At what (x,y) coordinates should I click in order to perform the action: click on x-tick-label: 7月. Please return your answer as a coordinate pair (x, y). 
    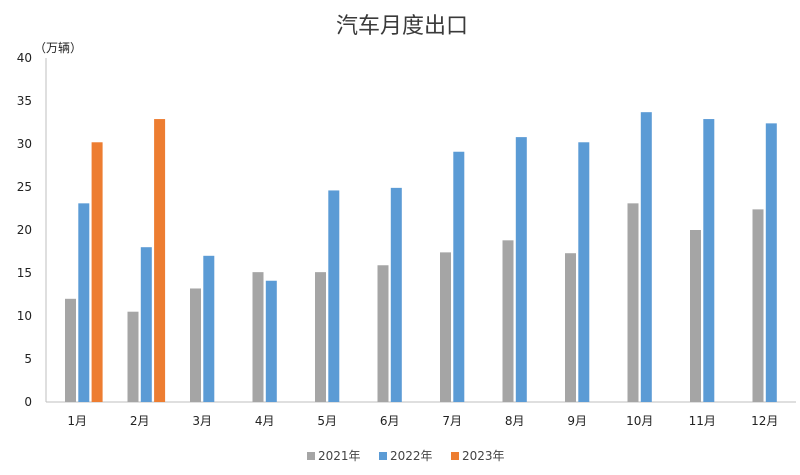
    Looking at the image, I should click on (452, 421).